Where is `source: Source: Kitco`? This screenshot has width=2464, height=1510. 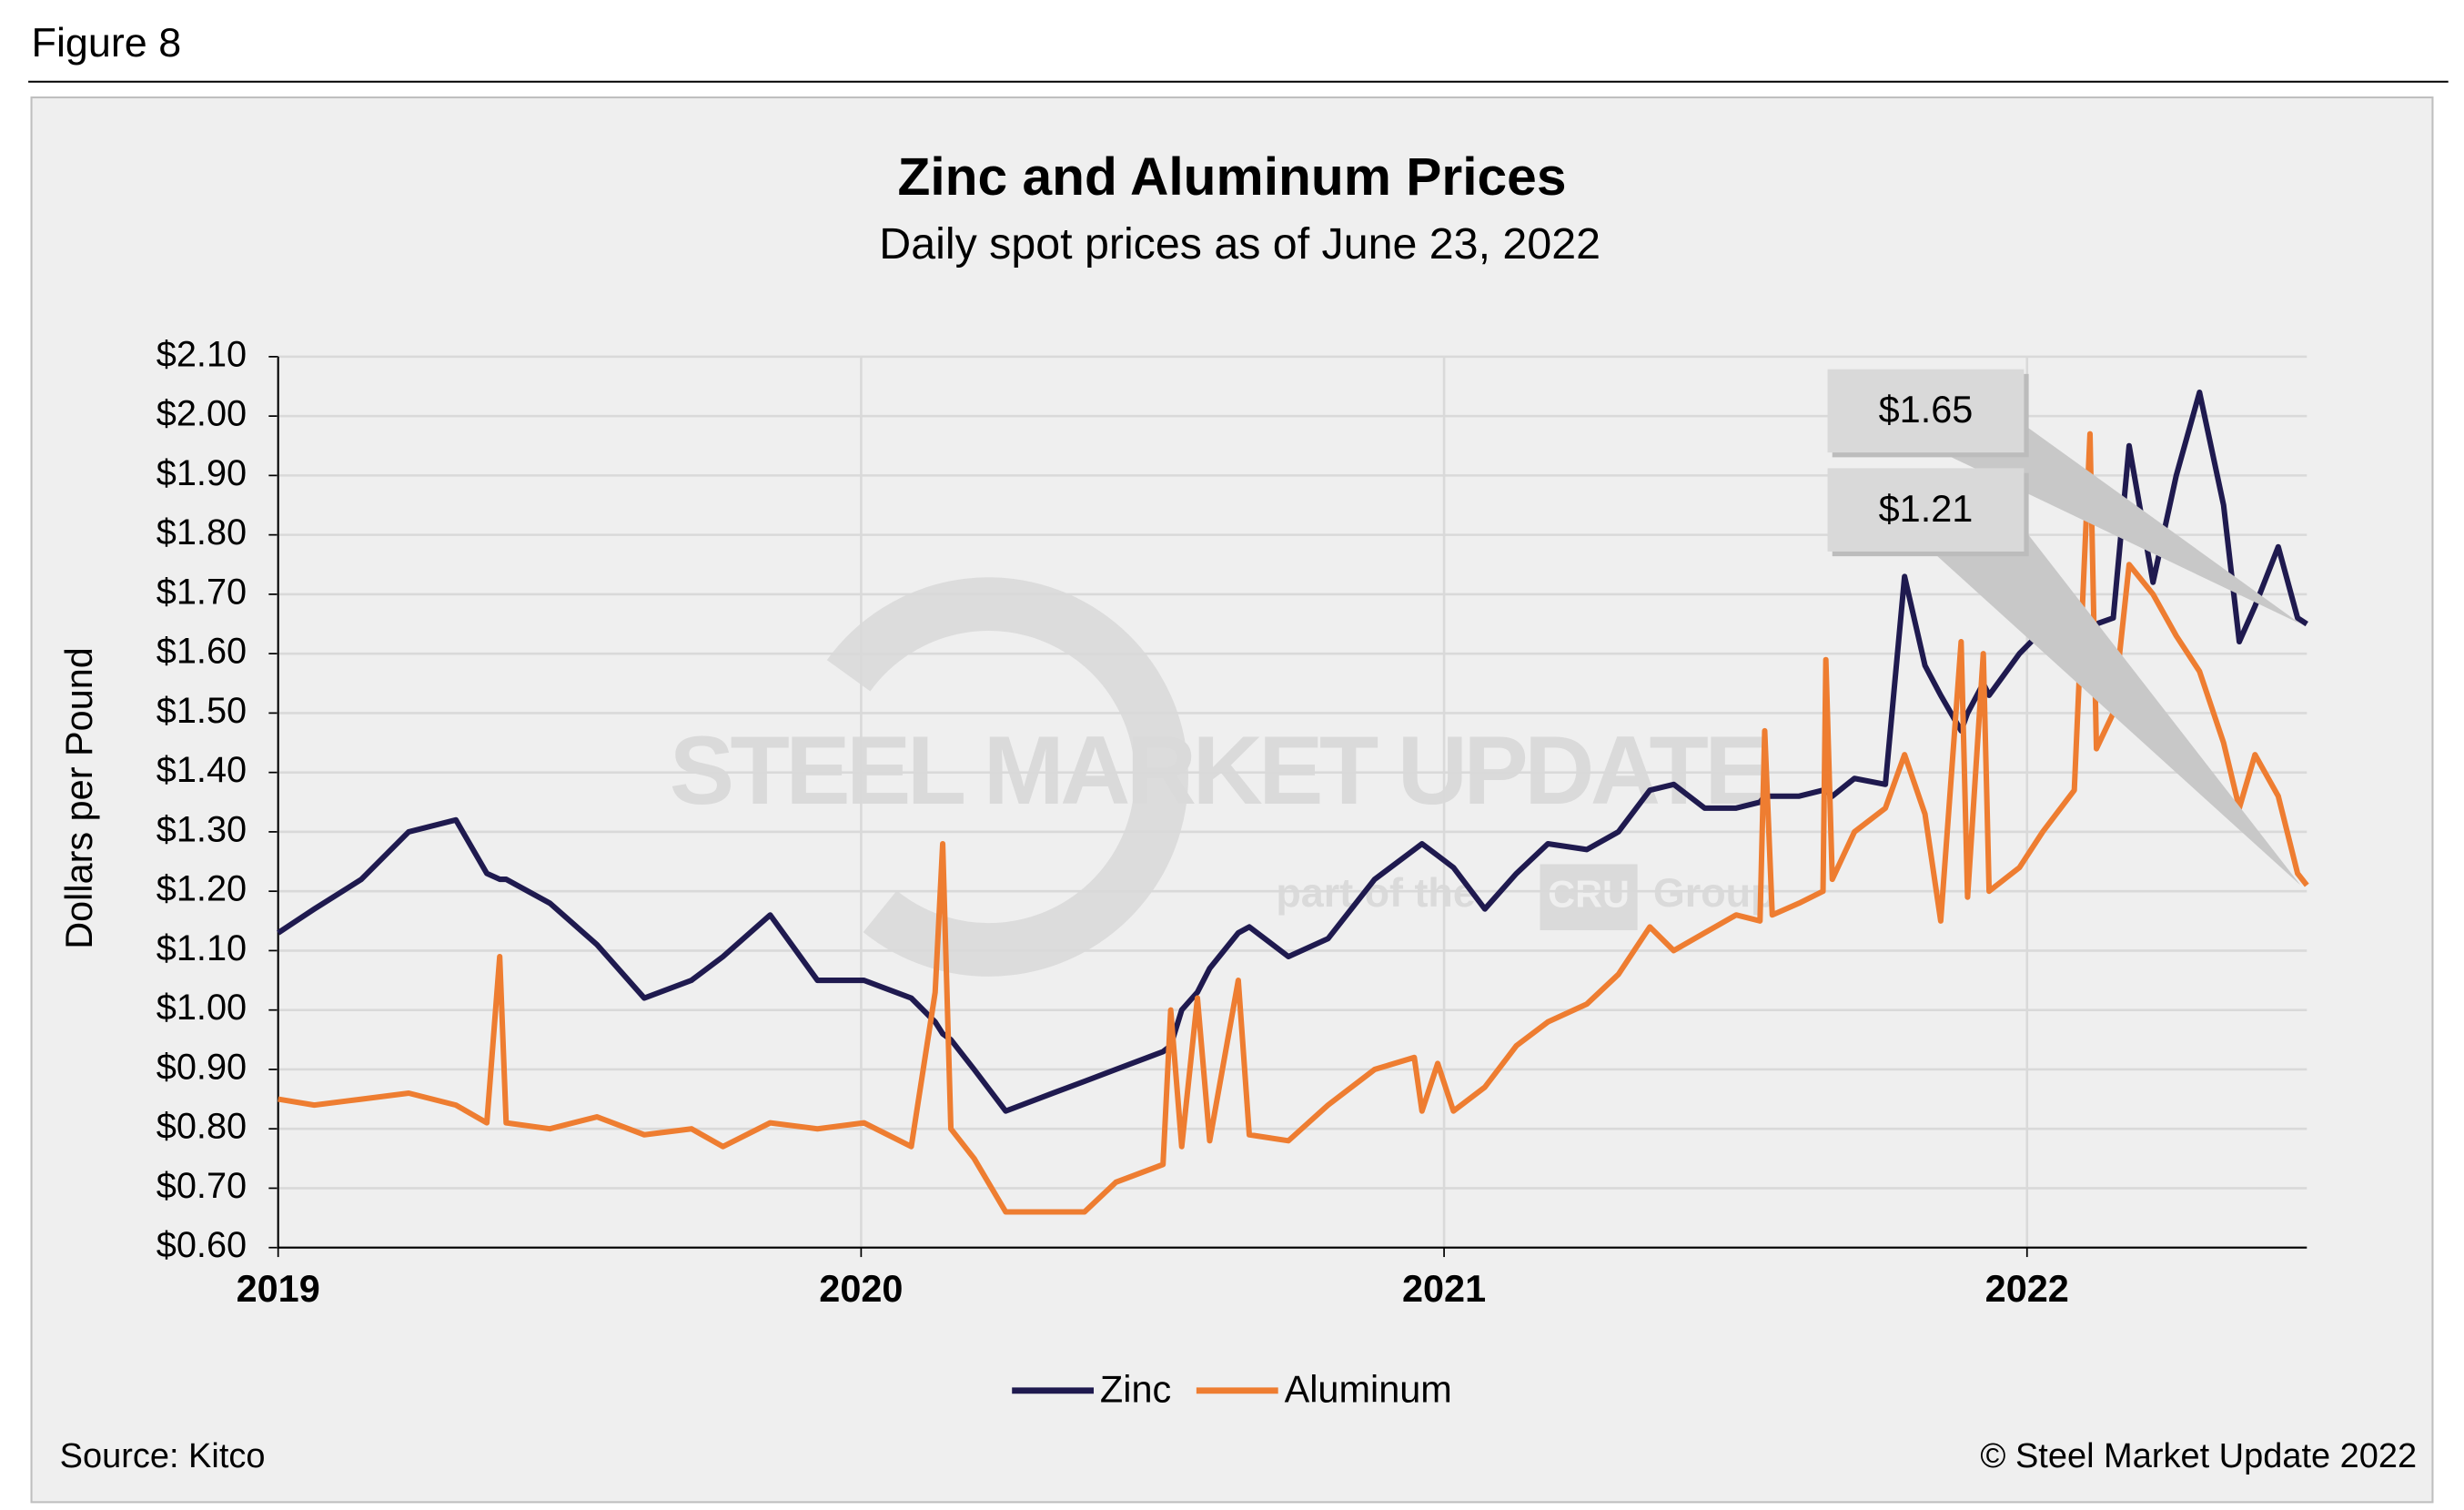
source: Source: Kitco is located at coordinates (163, 1456).